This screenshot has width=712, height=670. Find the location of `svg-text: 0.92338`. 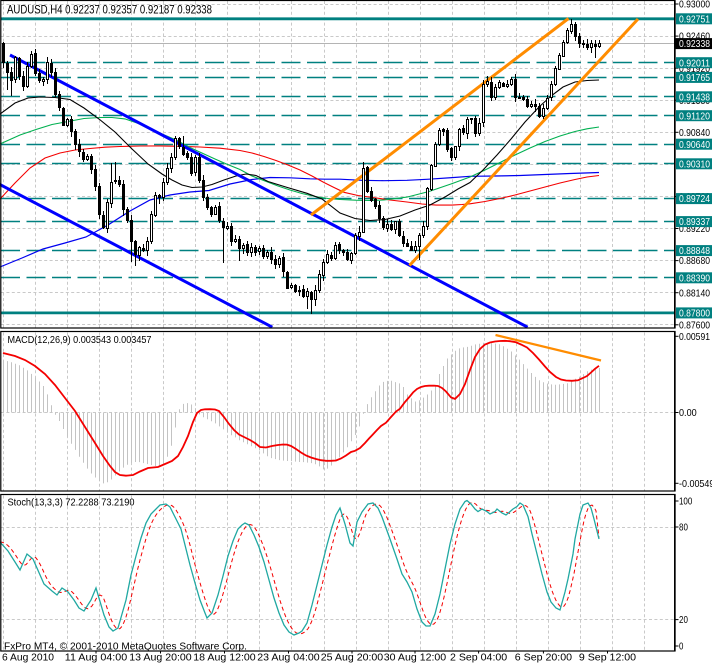

svg-text: 0.92338 is located at coordinates (694, 44).